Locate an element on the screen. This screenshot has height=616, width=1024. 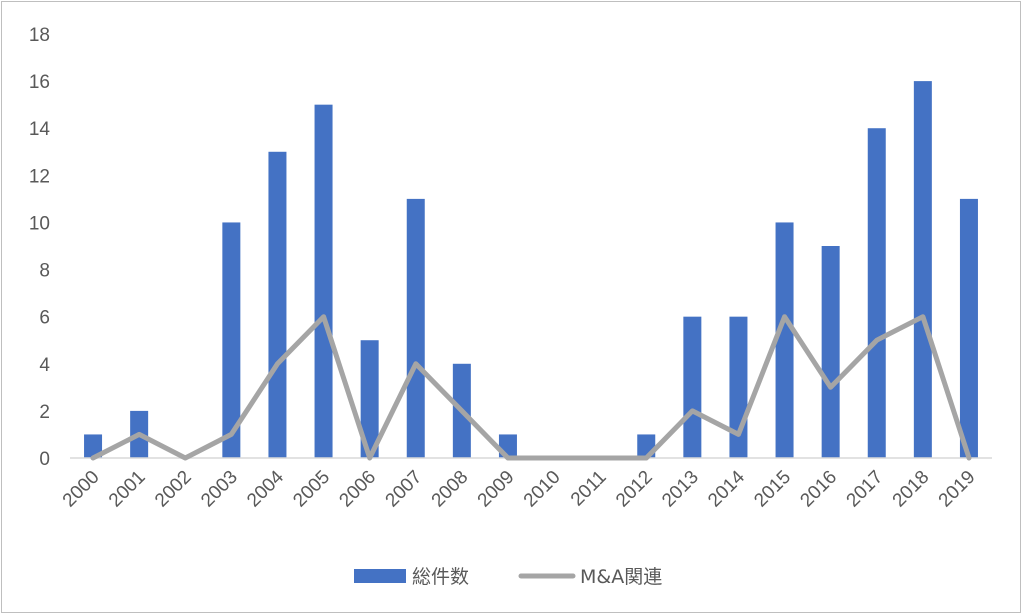
legend-bar-swatch is located at coordinates (380, 576).